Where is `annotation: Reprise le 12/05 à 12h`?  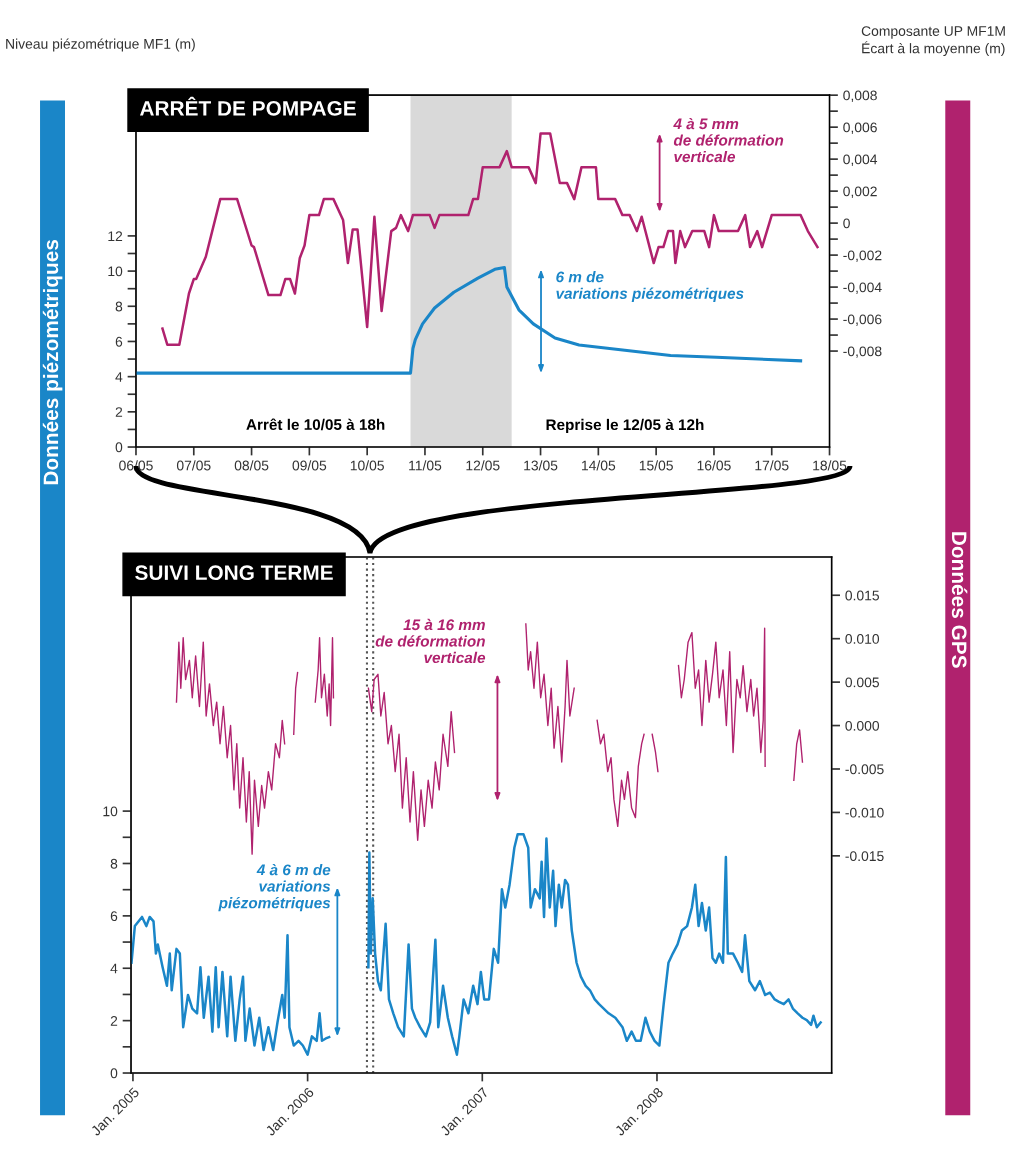 annotation: Reprise le 12/05 à 12h is located at coordinates (625, 426).